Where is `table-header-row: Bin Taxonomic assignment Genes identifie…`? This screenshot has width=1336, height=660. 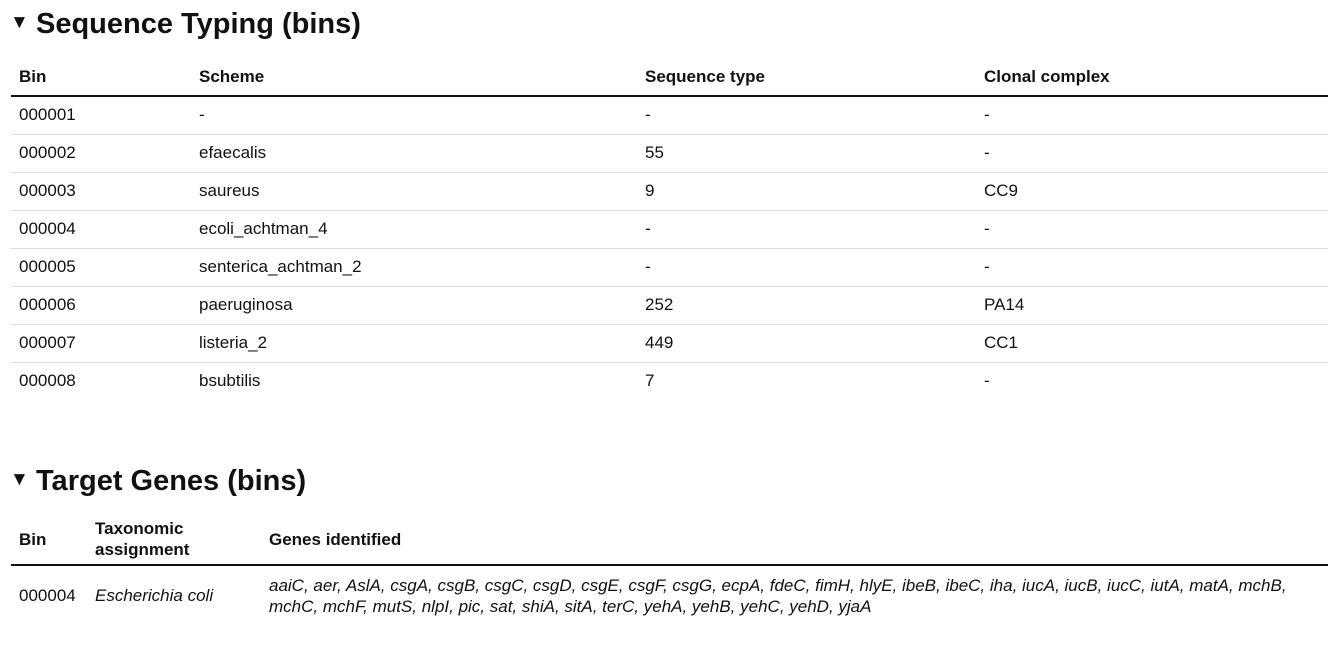
table-header-row: Bin Taxonomic assignment Genes identifie… is located at coordinates (669, 540).